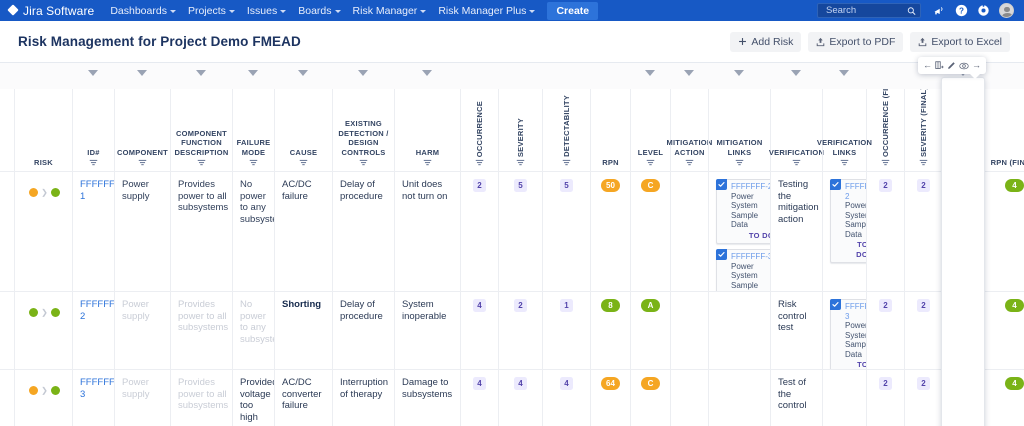  Describe the element at coordinates (739, 73) in the screenshot. I see `sort-arrow-mitigation_links` at that location.